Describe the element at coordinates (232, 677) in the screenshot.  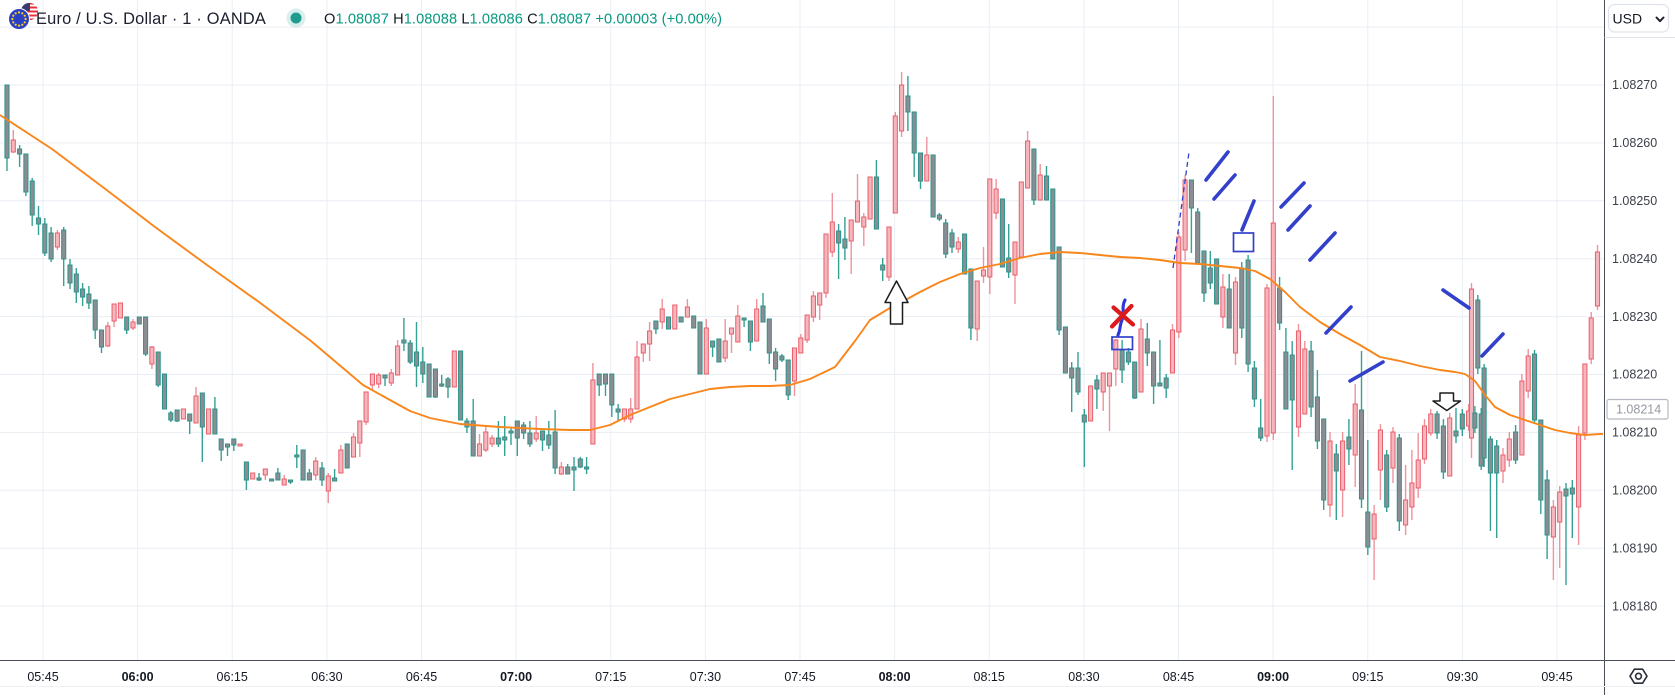
I see `svg-text: 06:15` at that location.